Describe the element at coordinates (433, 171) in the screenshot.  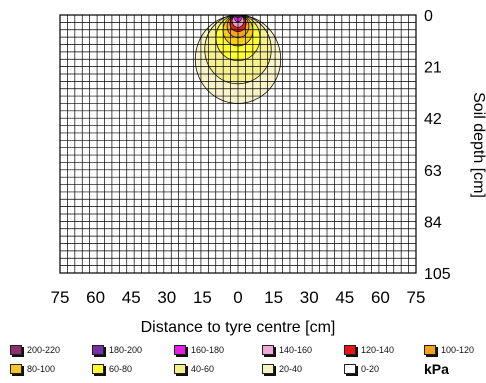
I see `y-tick-label: 63` at that location.